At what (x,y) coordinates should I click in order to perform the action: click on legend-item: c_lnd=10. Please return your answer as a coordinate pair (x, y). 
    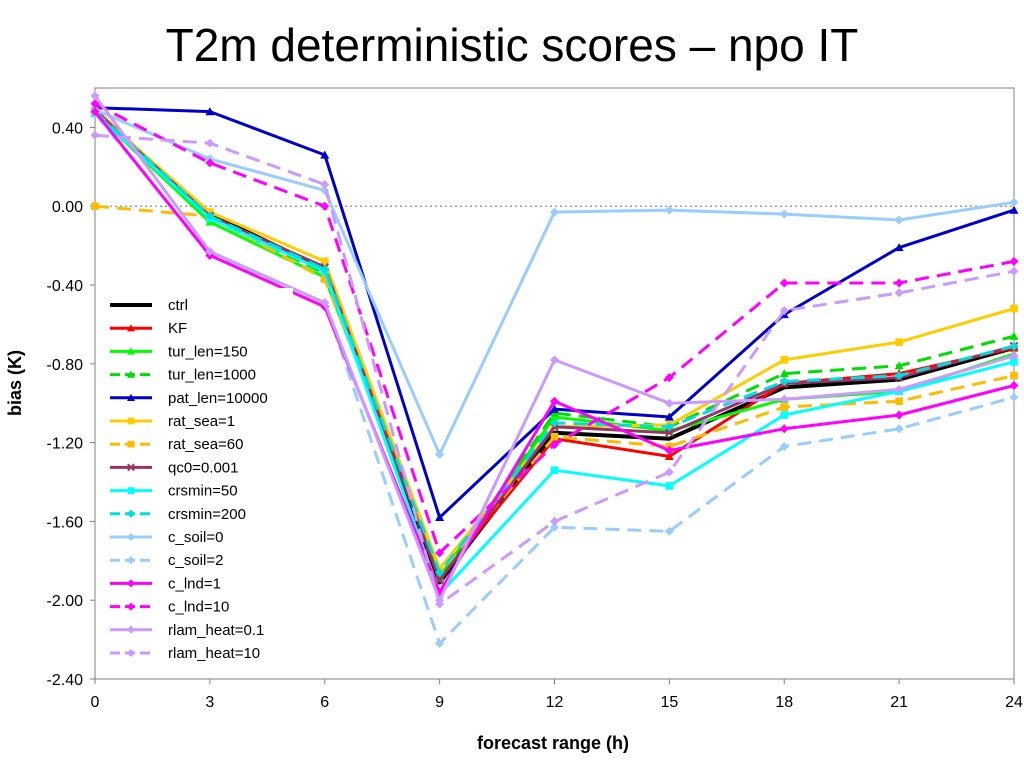
    Looking at the image, I should click on (169, 607).